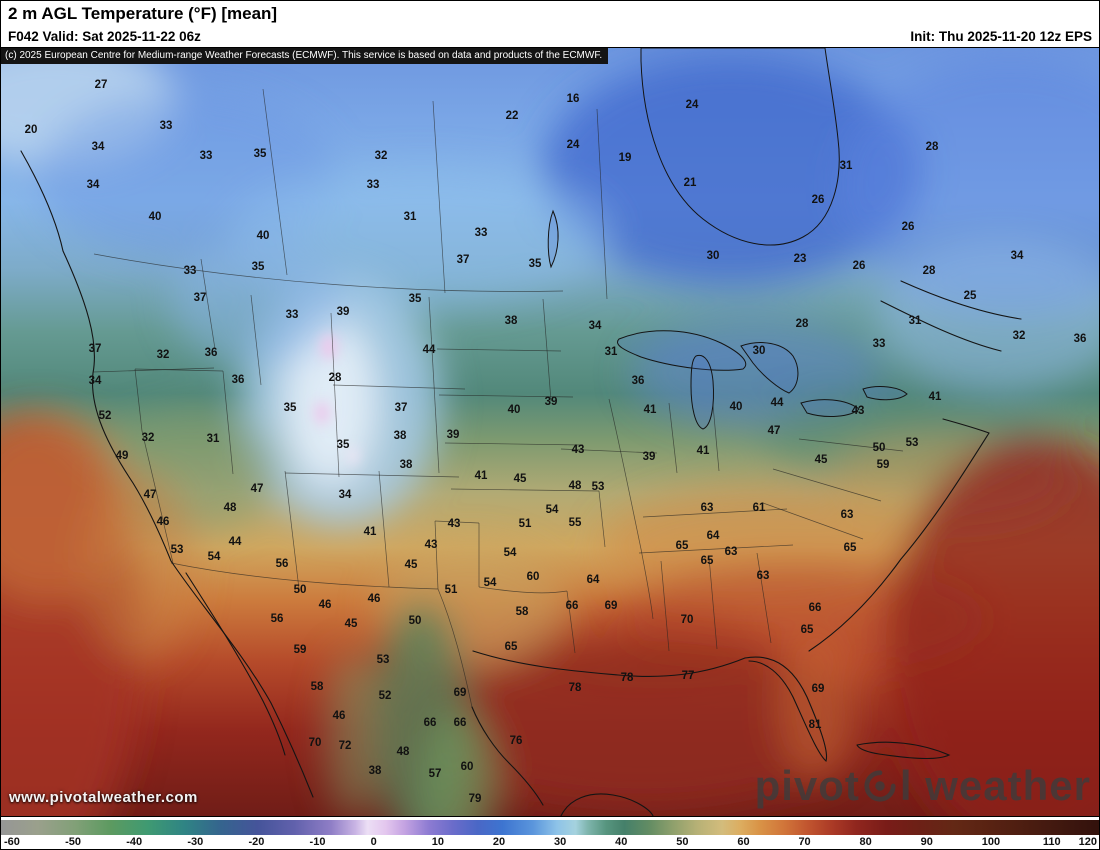  What do you see at coordinates (475, 799) in the screenshot?
I see `temp-value-label: 79` at bounding box center [475, 799].